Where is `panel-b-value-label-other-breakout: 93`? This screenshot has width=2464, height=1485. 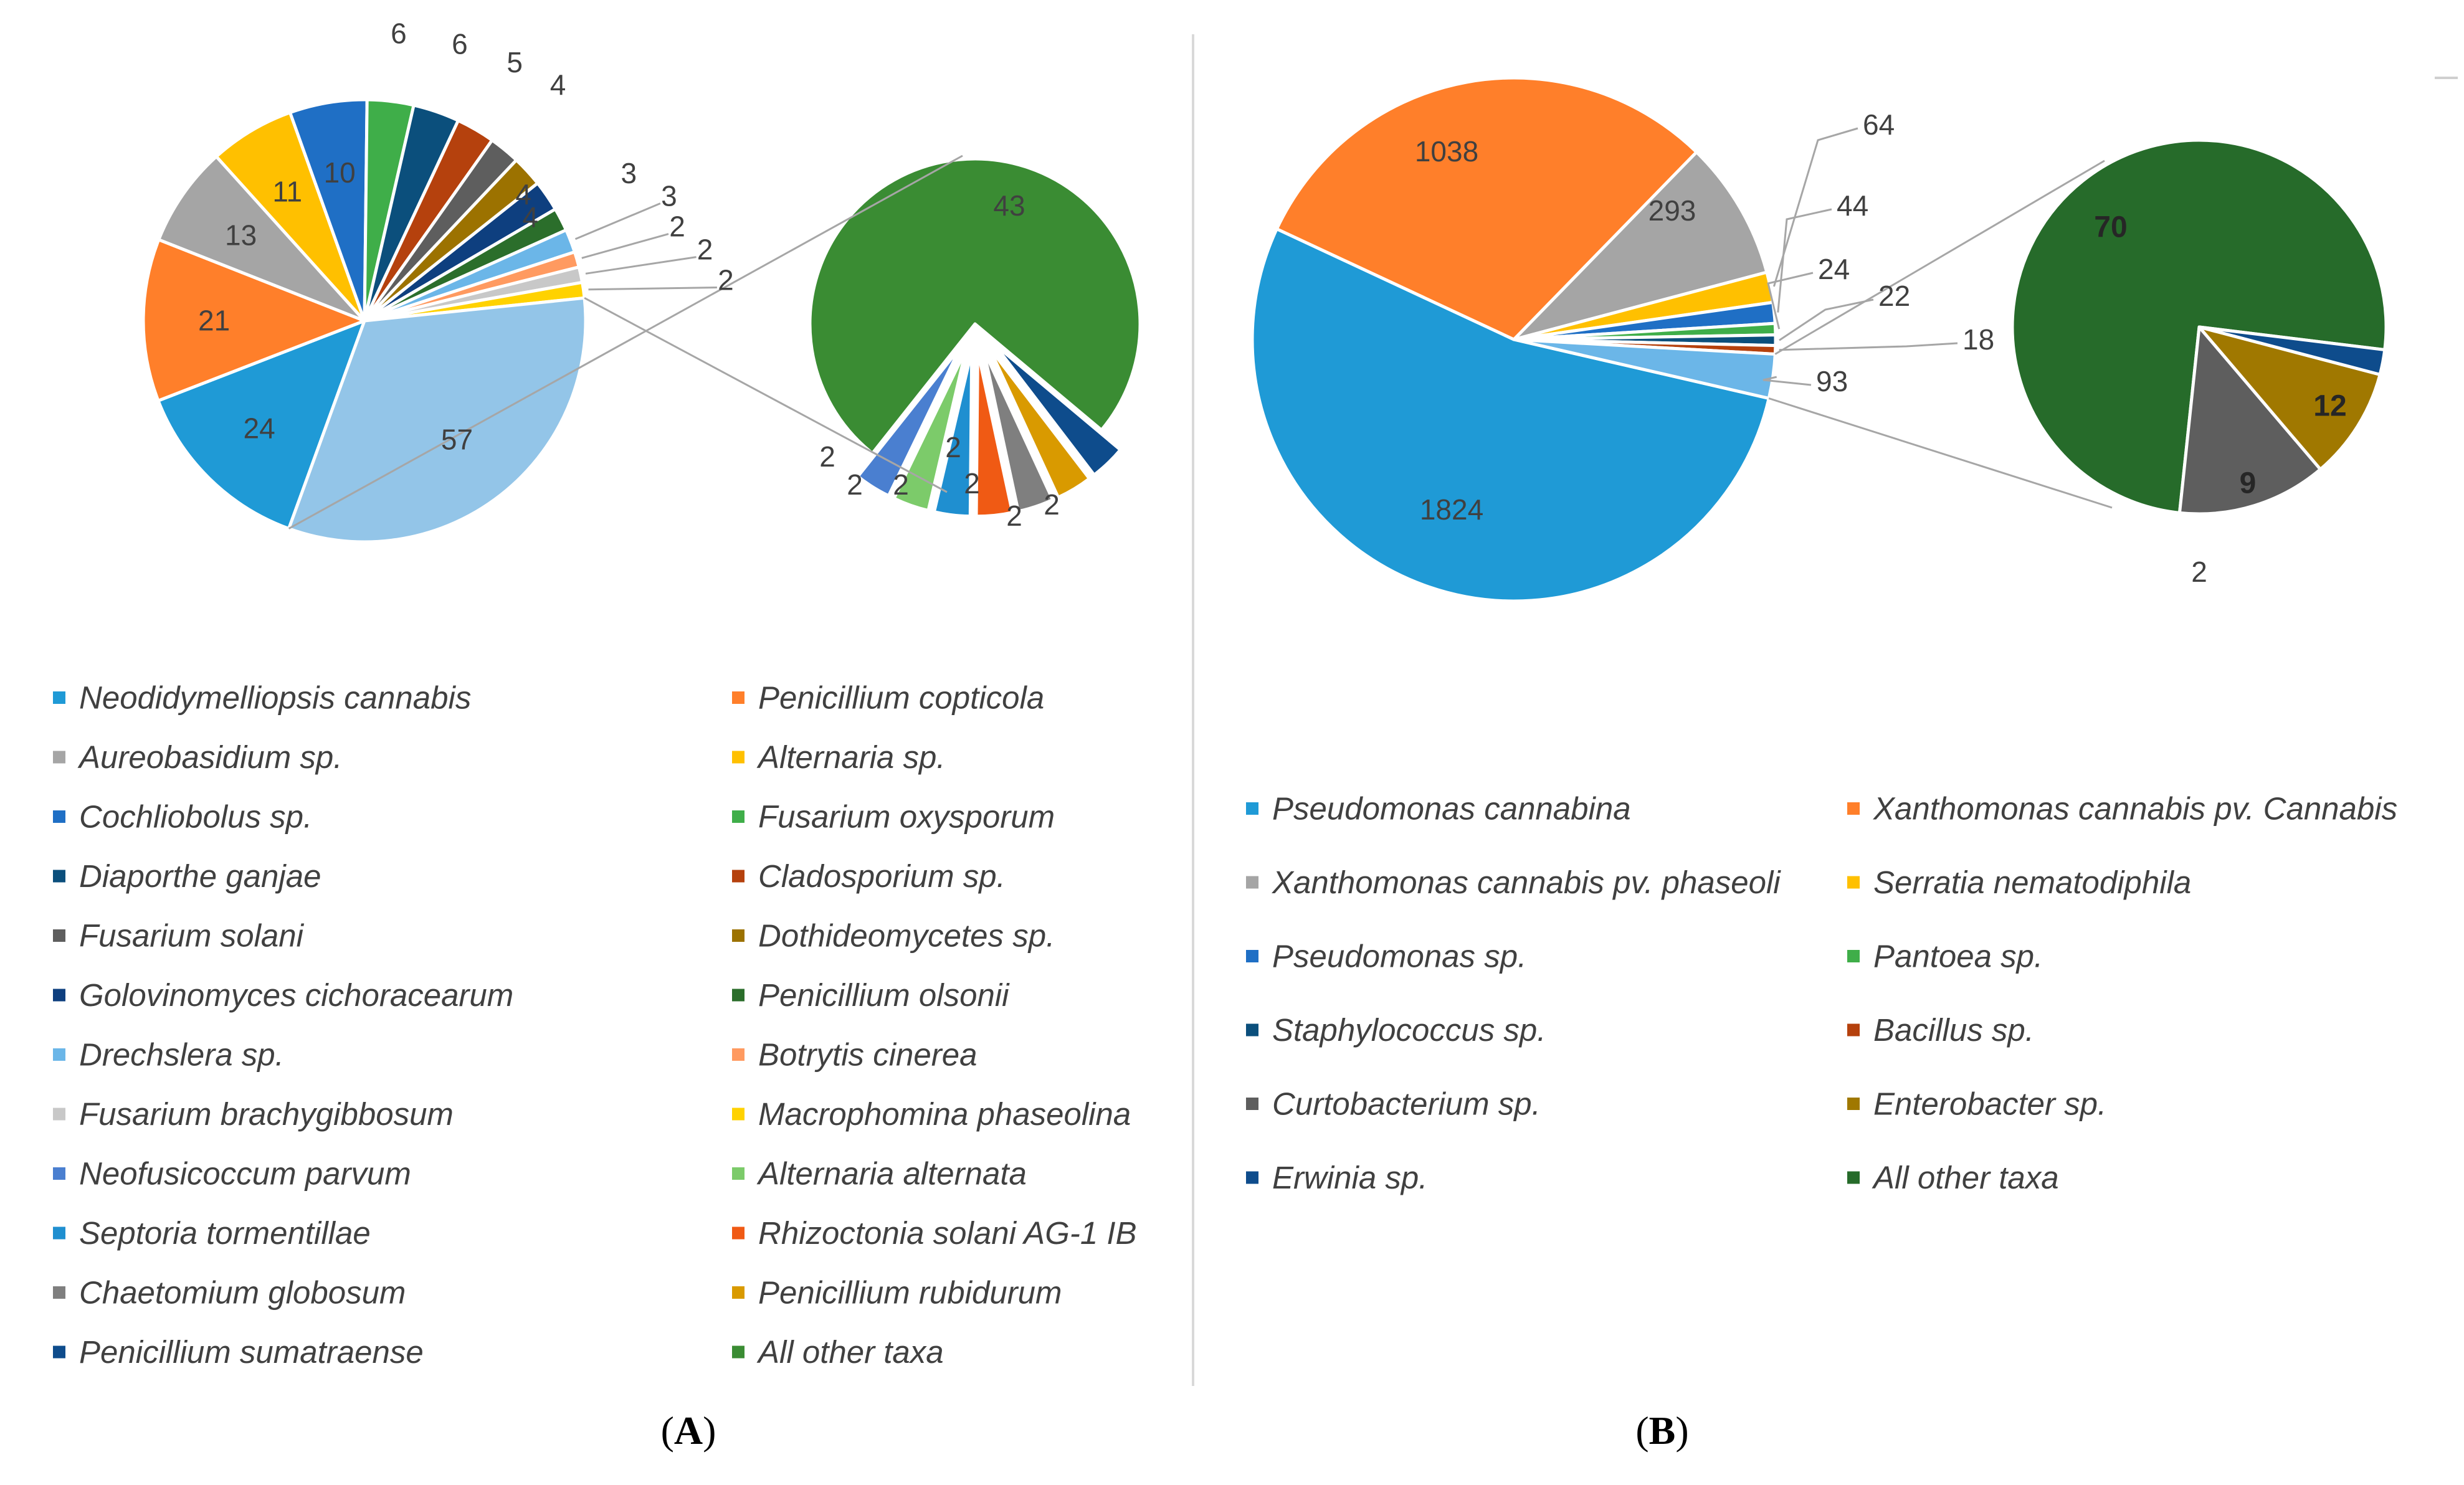 panel-b-value-label-other-breakout: 93 is located at coordinates (1832, 381).